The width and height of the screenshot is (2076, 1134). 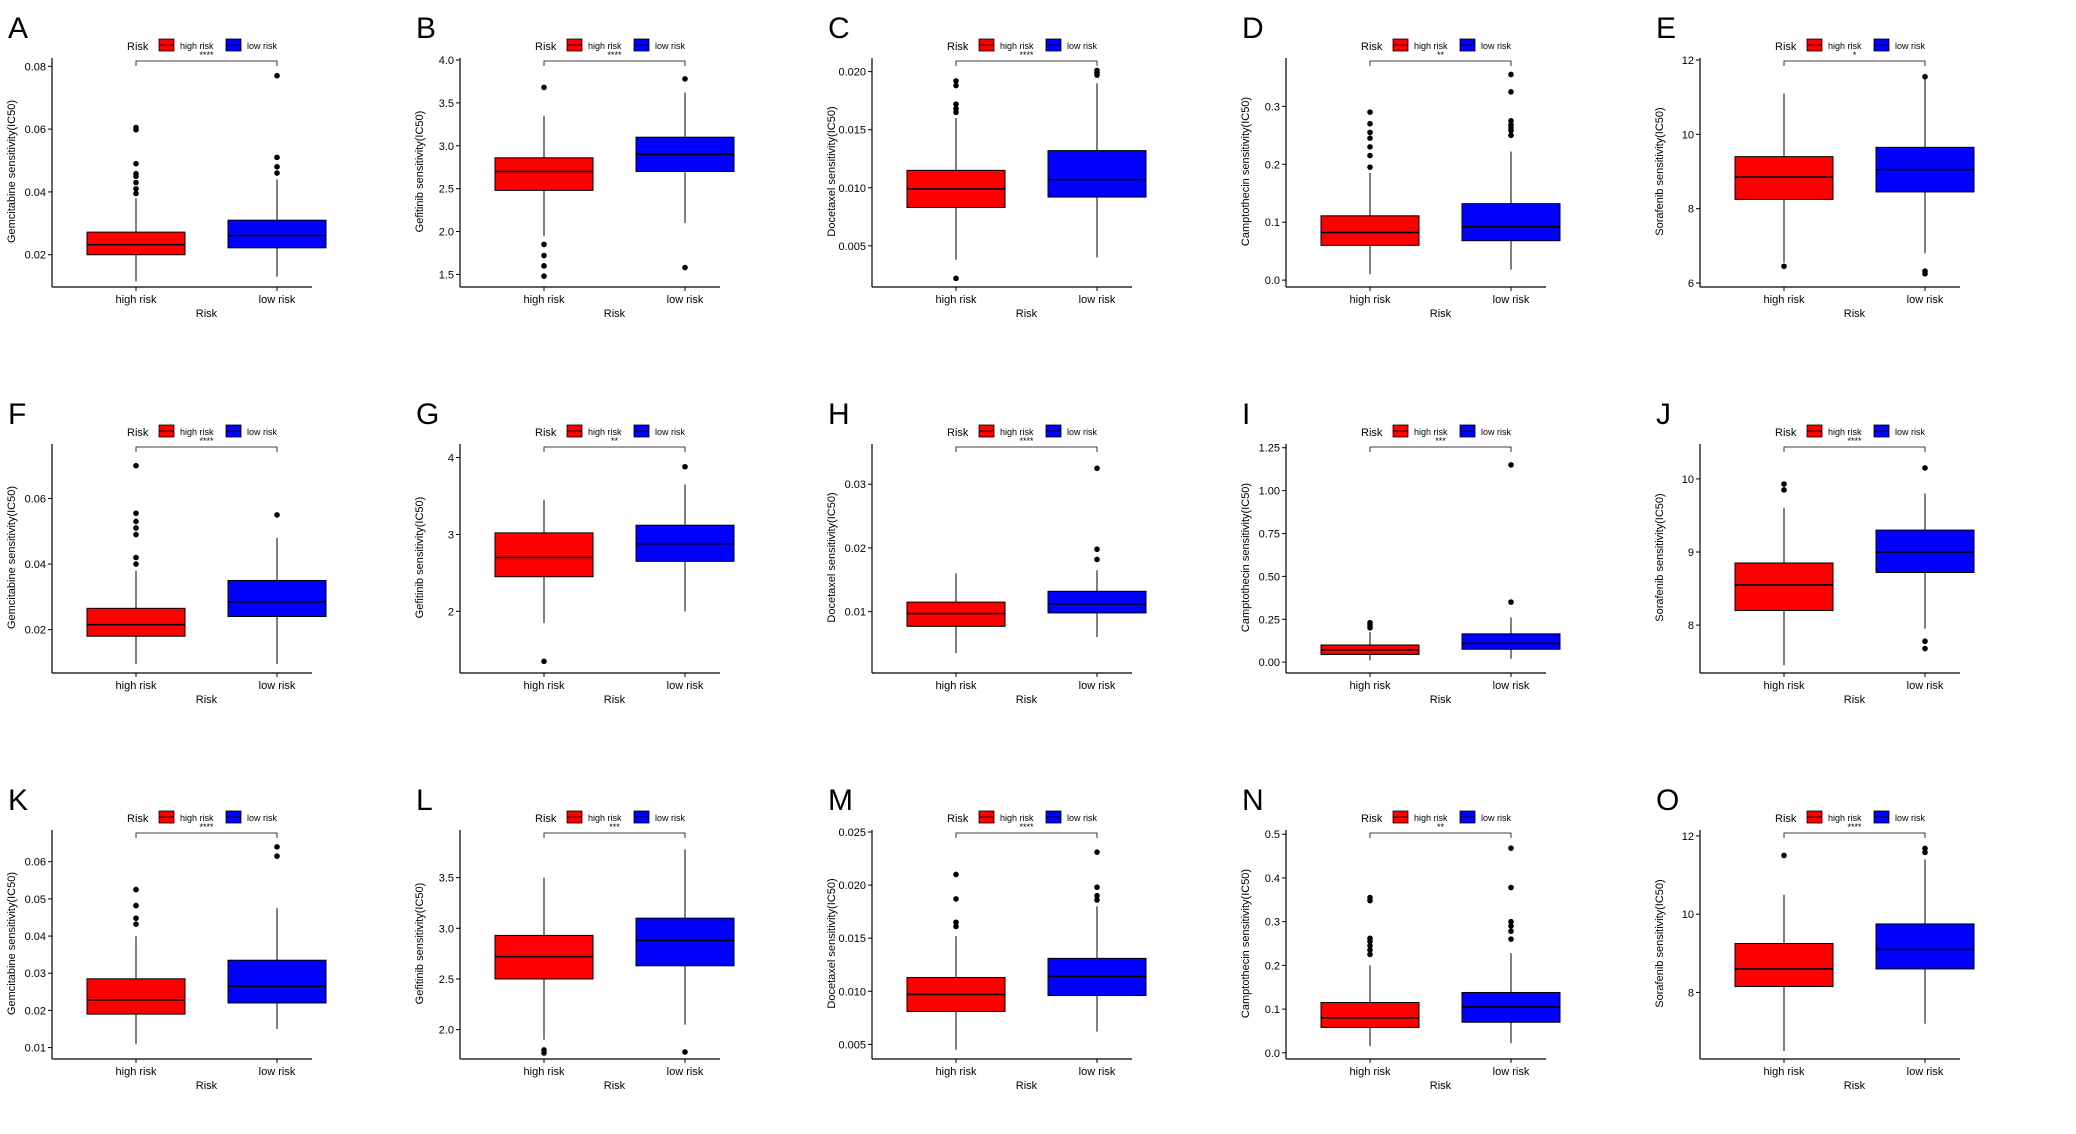 I want to click on y-tick-label: 0.02, so click(x=35, y=1011).